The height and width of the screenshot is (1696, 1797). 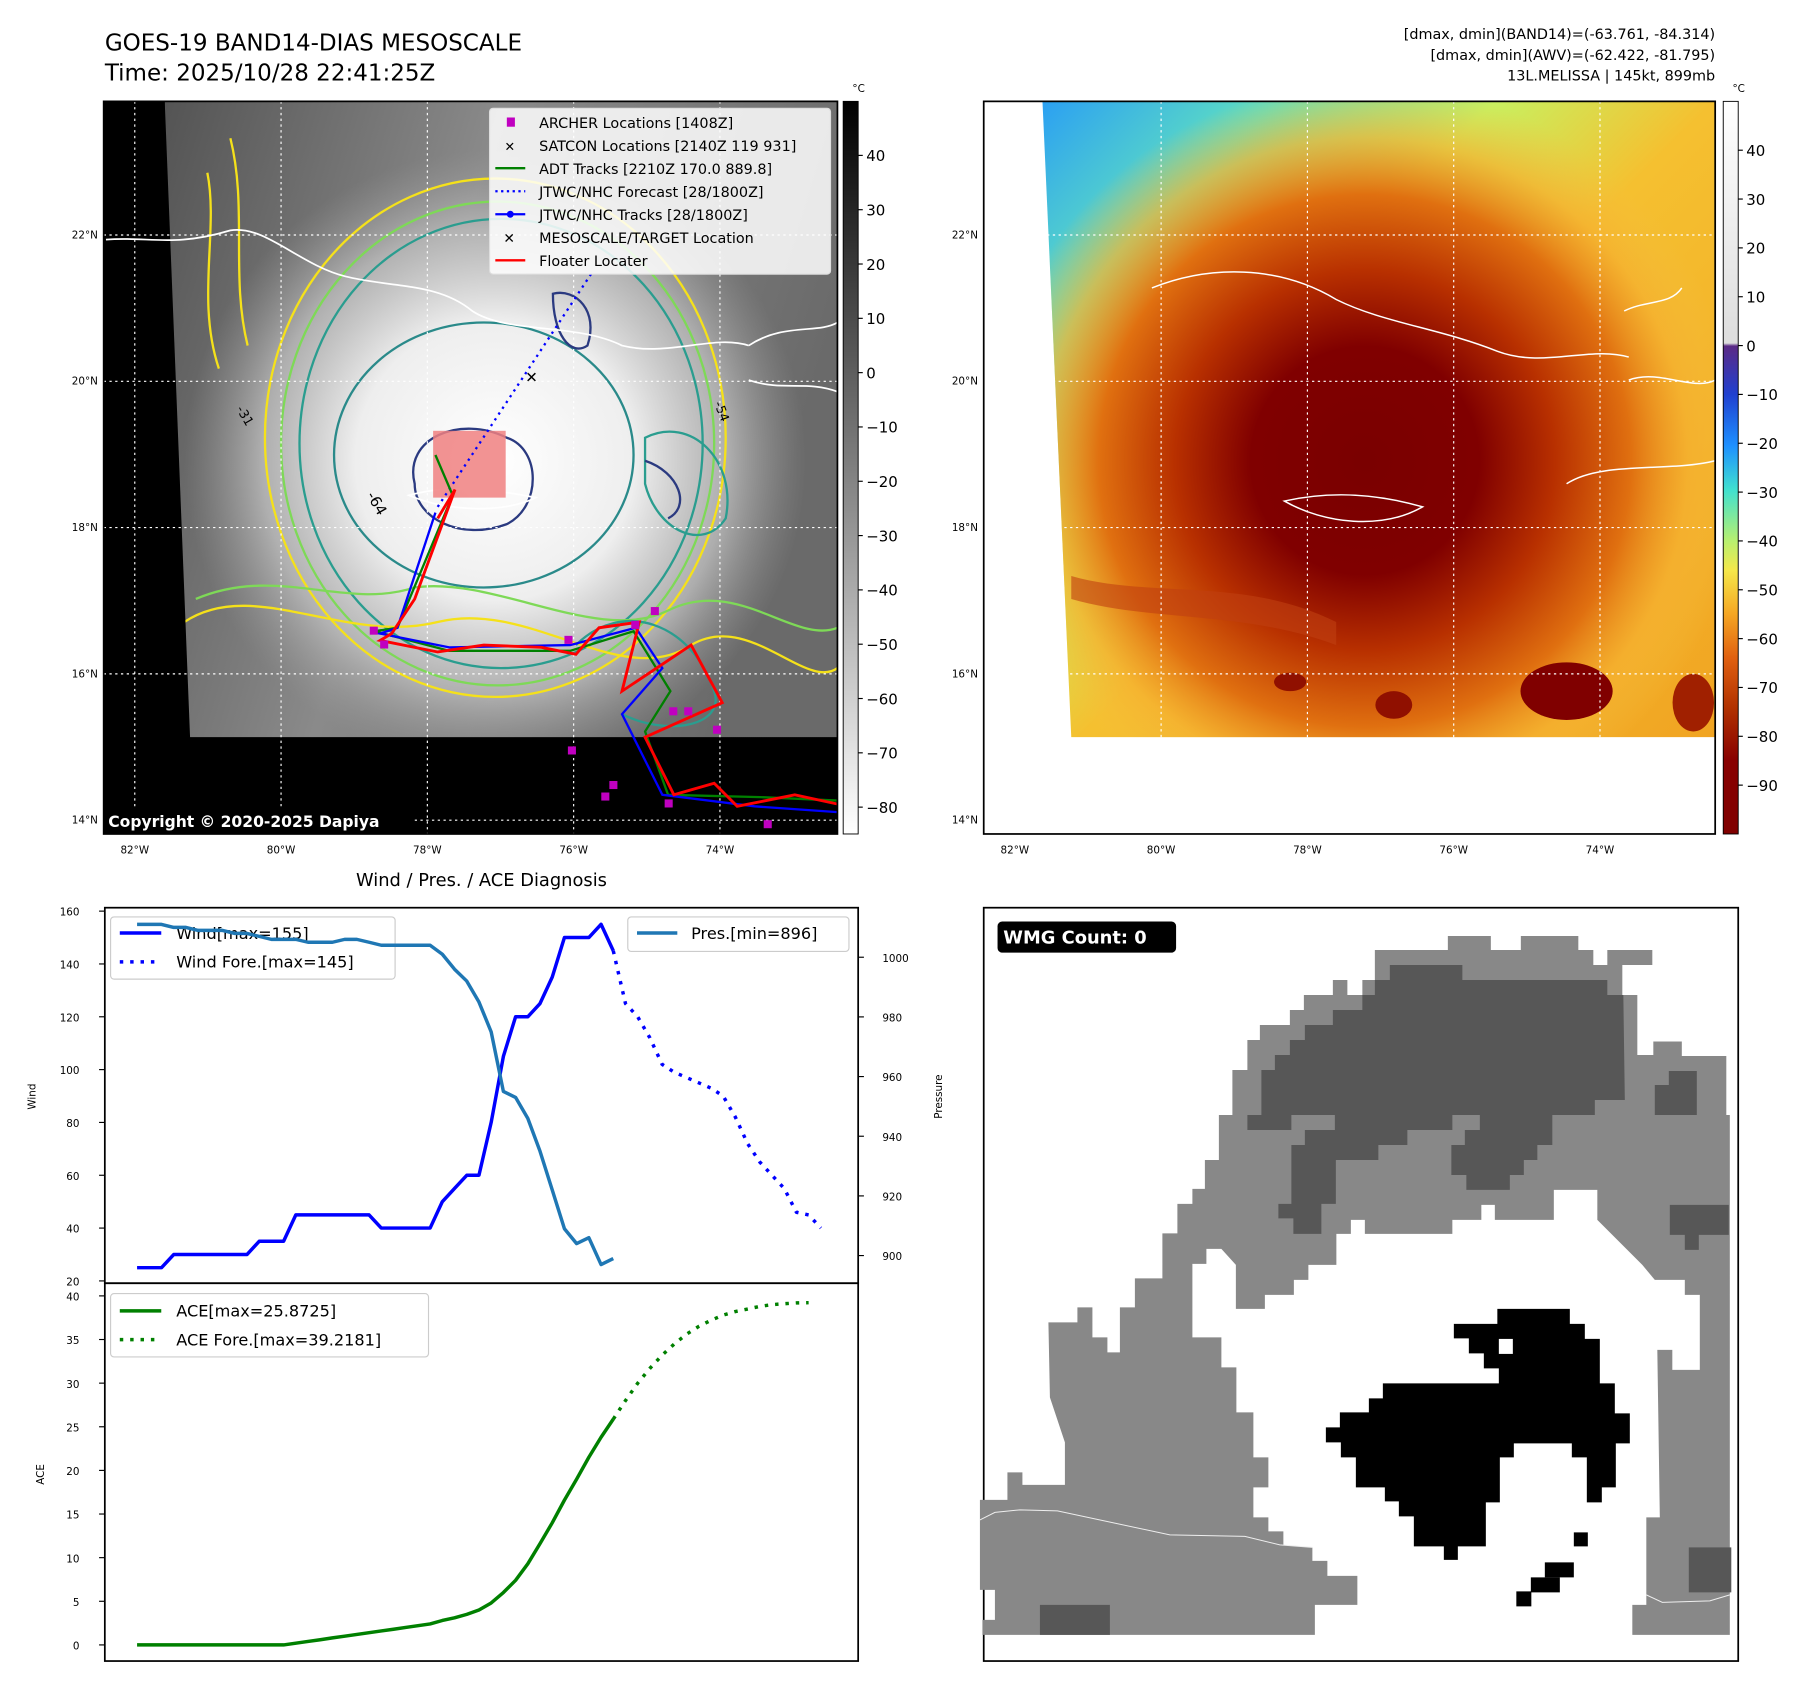 What do you see at coordinates (895, 959) in the screenshot?
I see `y-right-tick-label: 1000` at bounding box center [895, 959].